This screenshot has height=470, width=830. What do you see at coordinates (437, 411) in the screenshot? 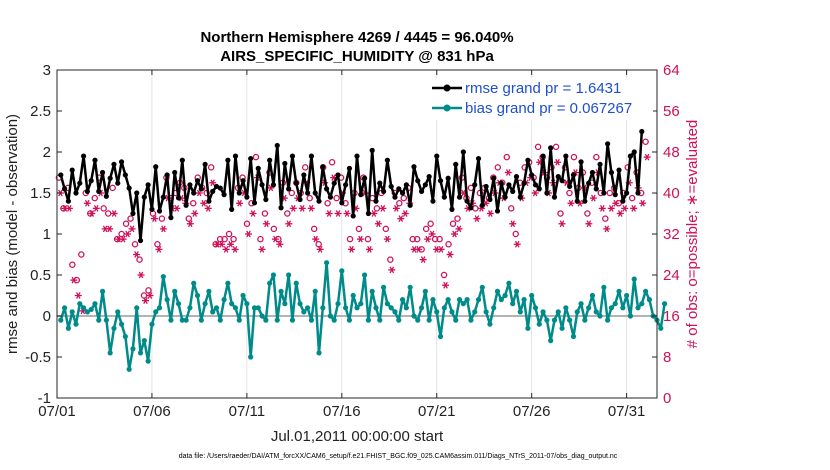
I see `x-tick-label: 07/21` at bounding box center [437, 411].